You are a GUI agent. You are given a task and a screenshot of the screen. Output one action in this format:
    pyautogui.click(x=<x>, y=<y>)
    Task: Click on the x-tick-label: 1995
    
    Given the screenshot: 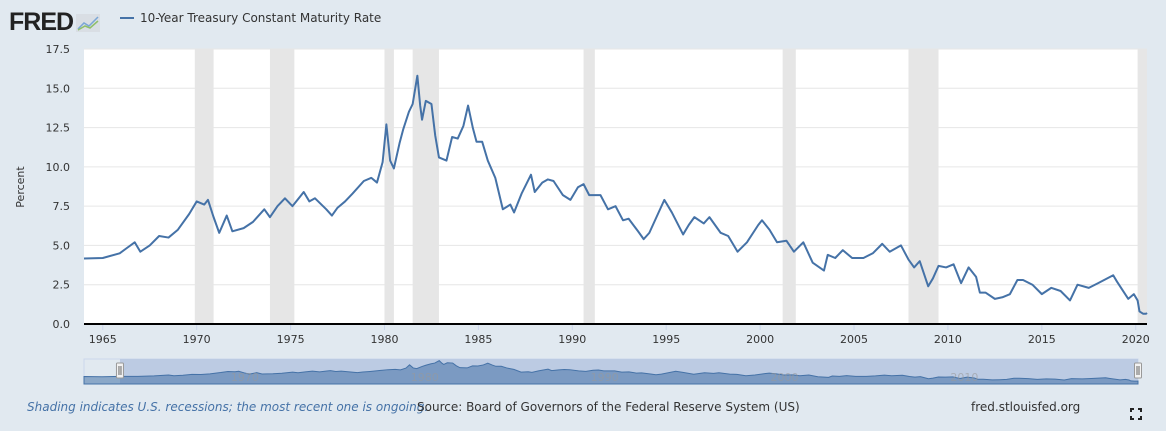 What is the action you would take?
    pyautogui.click(x=666, y=339)
    